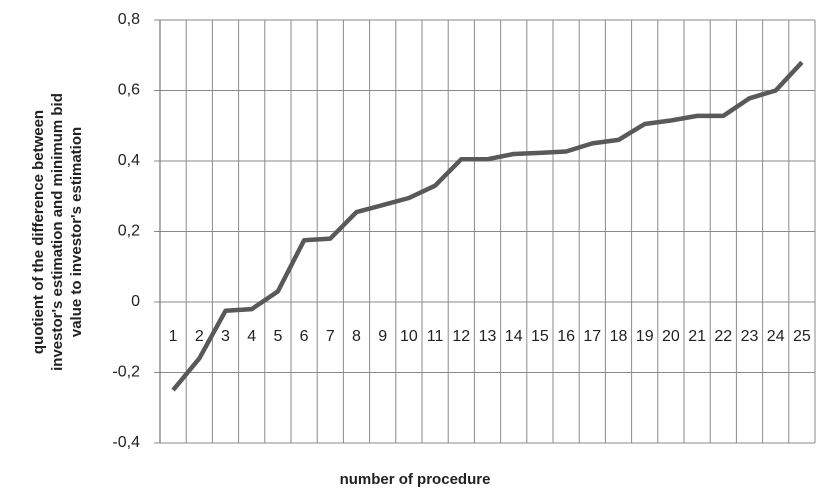 This screenshot has width=817, height=491. I want to click on y-tick-label: 0, so click(135, 301).